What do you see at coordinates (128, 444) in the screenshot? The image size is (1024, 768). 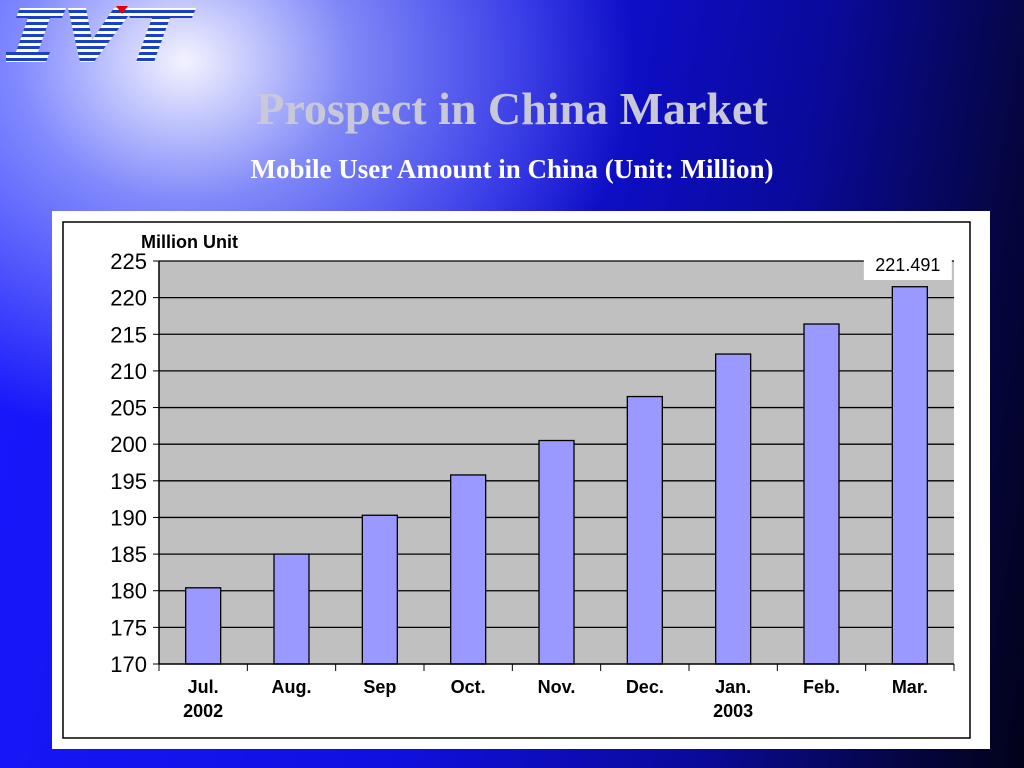 I see `y-tick-label: 200` at bounding box center [128, 444].